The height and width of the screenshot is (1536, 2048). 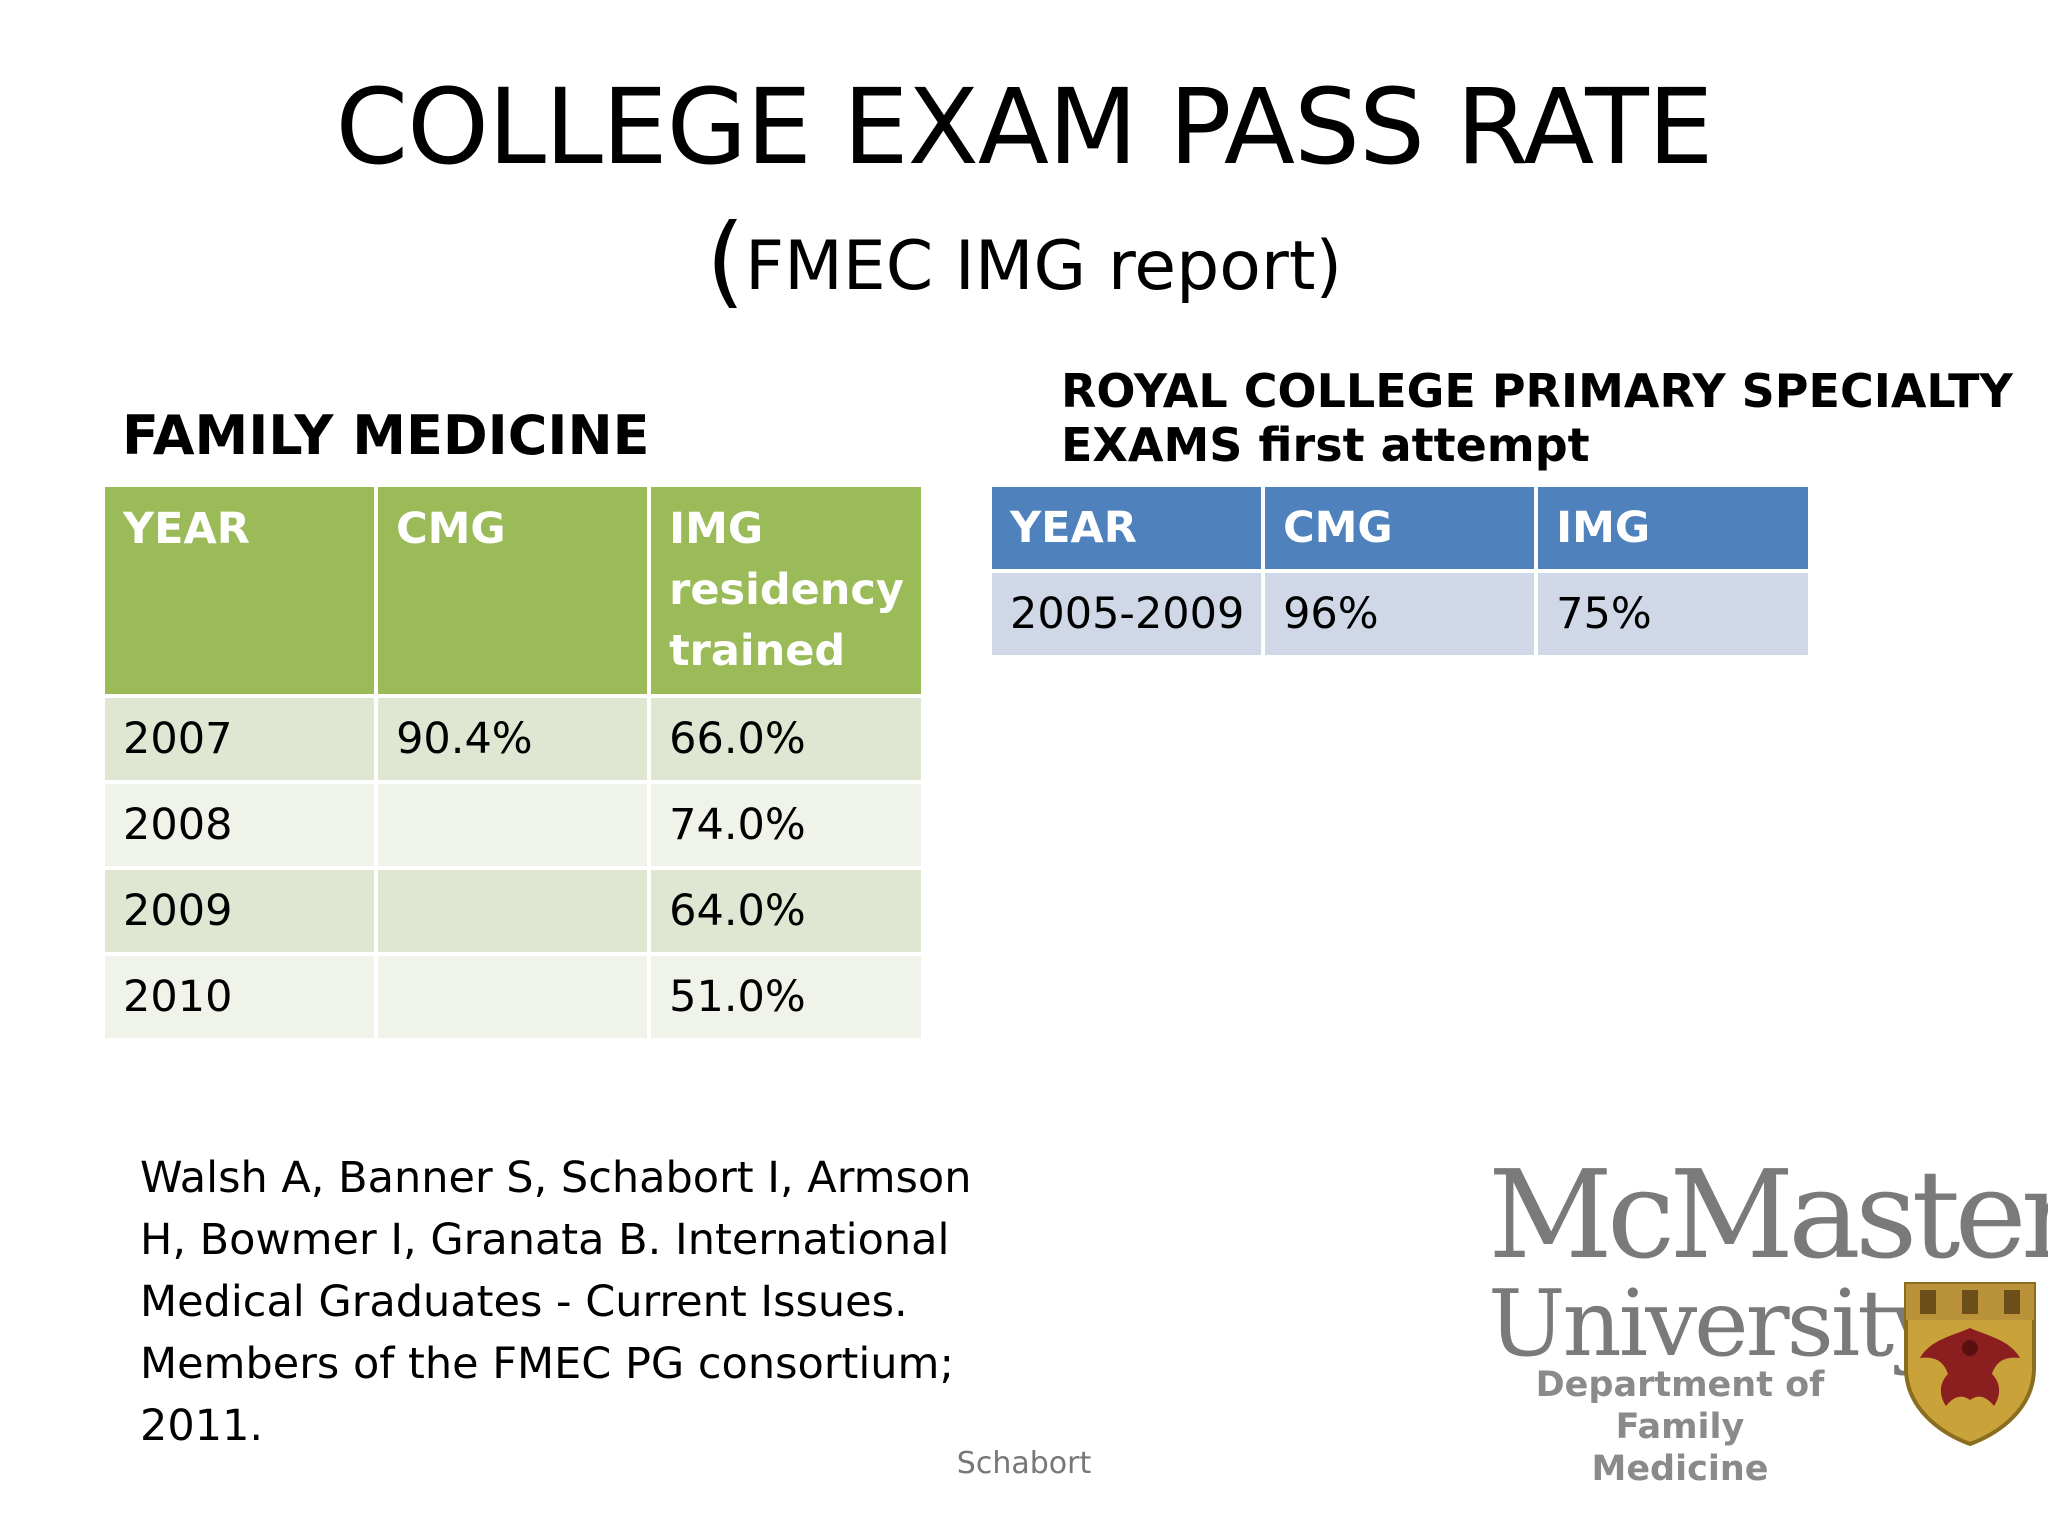 I want to click on cell-year: 2010, so click(x=240, y=997).